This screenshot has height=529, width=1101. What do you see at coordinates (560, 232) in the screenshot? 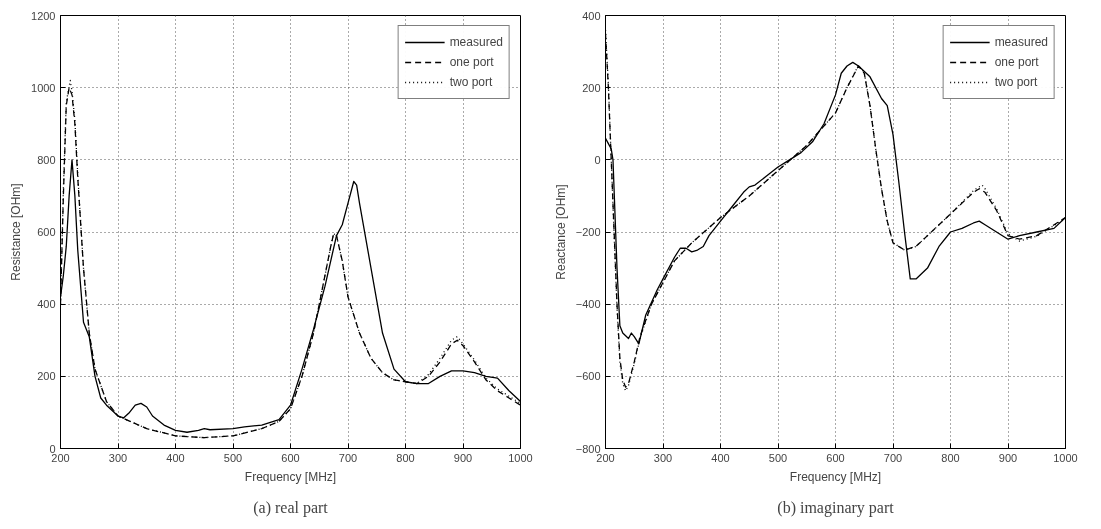
I see `y-axis-title: Reactance [OHm]` at bounding box center [560, 232].